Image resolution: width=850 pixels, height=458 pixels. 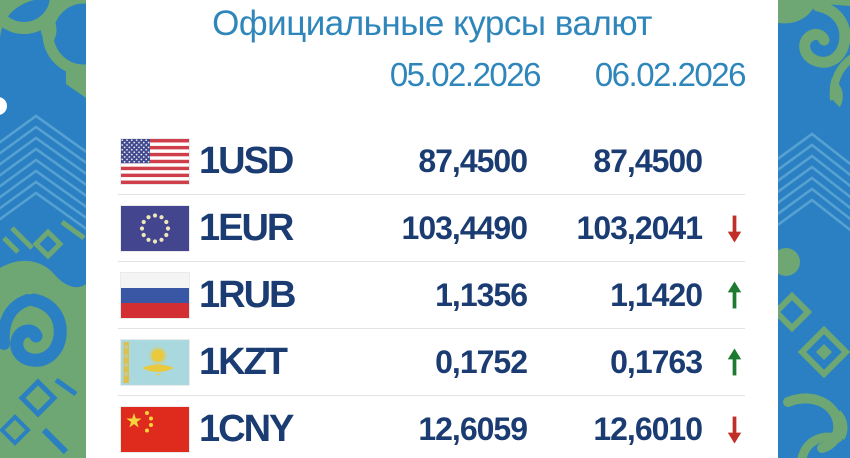 I want to click on currency-row: 1CNY 12,6059 12,6010, so click(x=431, y=427).